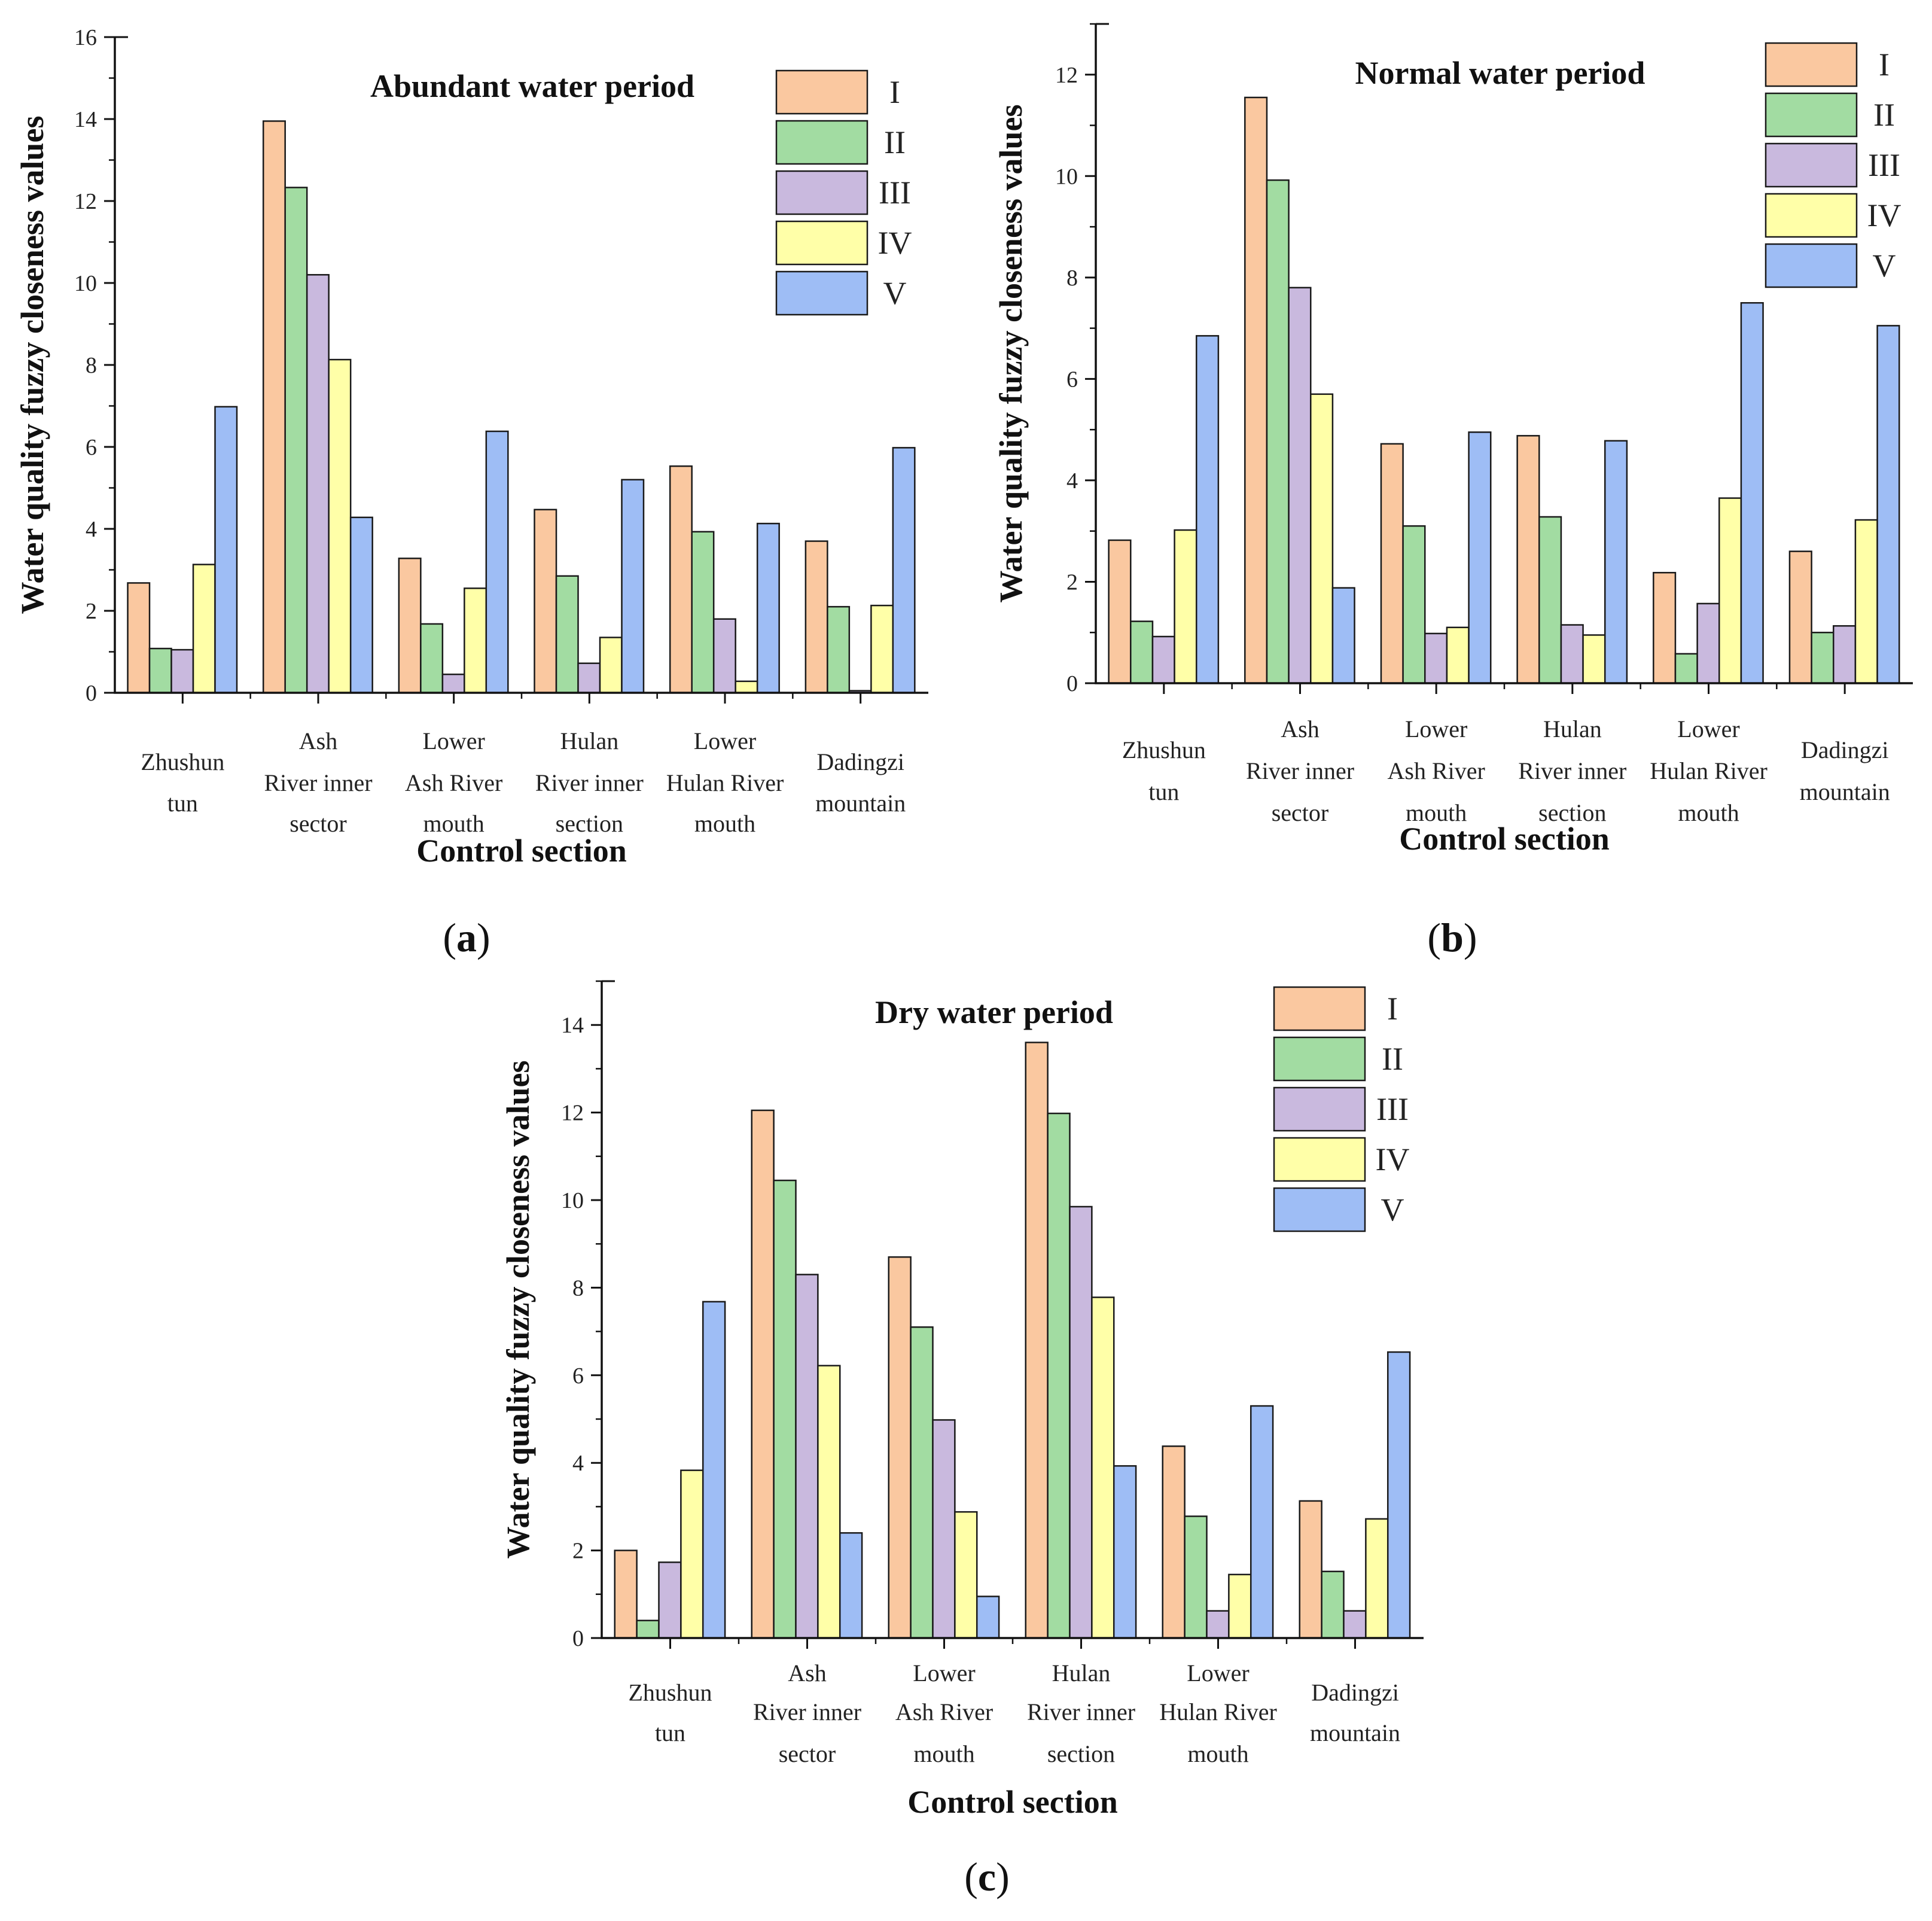 Image resolution: width=1932 pixels, height=1921 pixels. Describe the element at coordinates (91, 693) in the screenshot. I see `y-tick-label: 0` at that location.